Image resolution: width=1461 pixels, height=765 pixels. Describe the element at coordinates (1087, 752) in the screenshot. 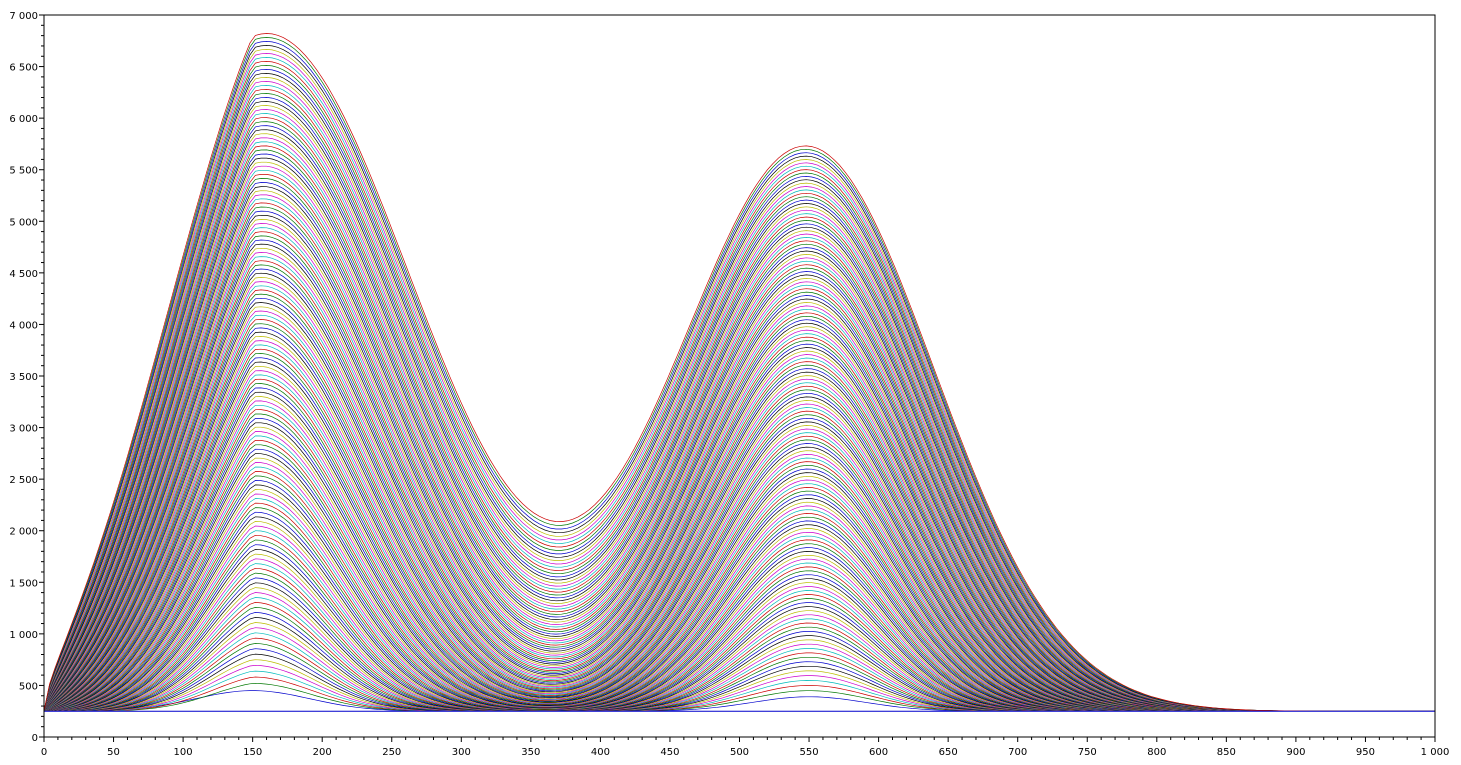

I see `x-tick-label-15: 750` at that location.